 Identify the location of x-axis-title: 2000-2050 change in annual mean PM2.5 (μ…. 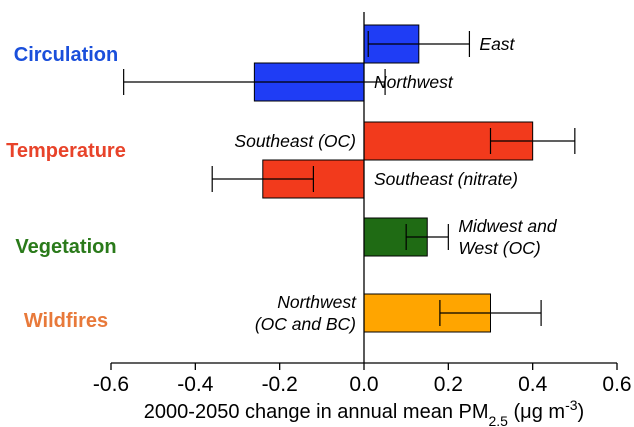
(364, 412).